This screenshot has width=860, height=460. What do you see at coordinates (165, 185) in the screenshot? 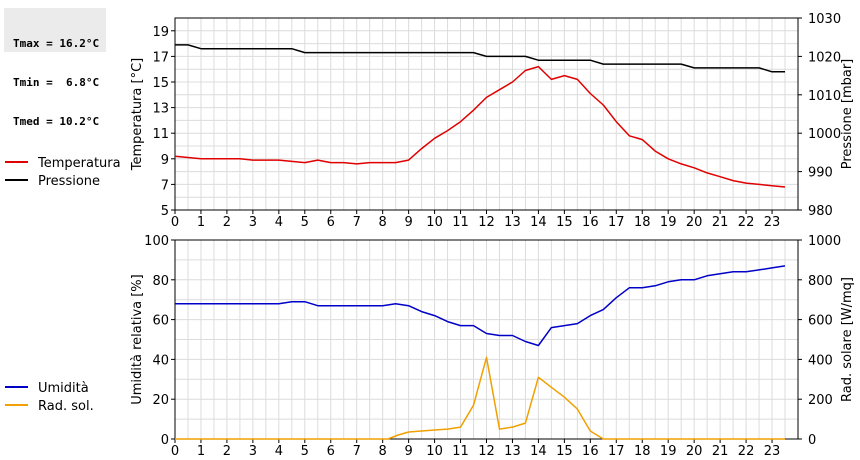
I see `y-tick-label: 7` at bounding box center [165, 185].